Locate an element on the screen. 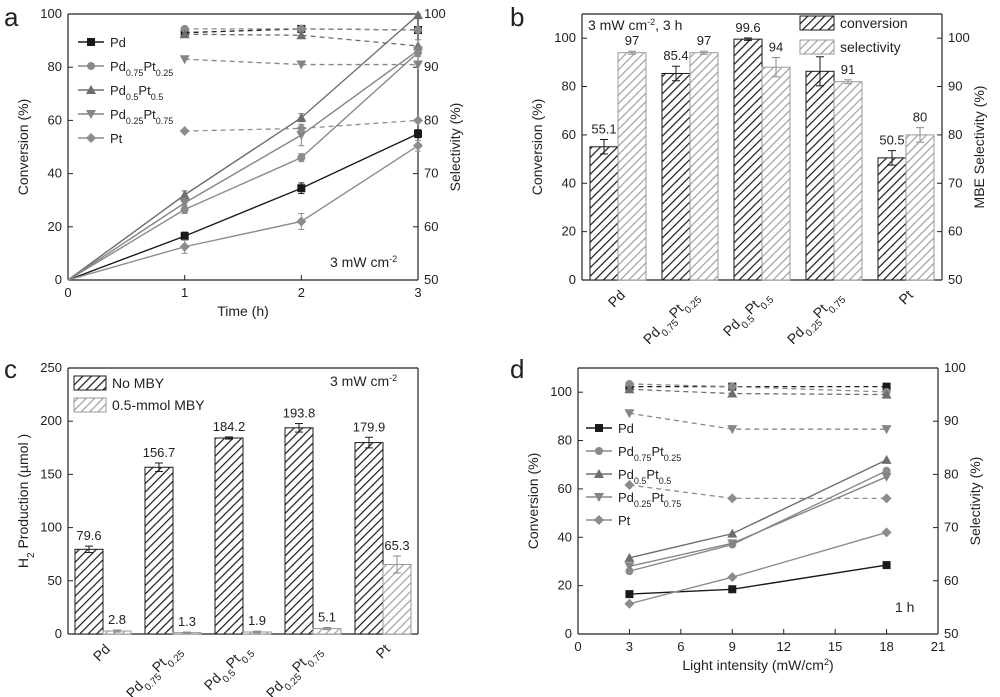 The image size is (1000, 697). panel-d-x-tick-label: 18 is located at coordinates (886, 646).